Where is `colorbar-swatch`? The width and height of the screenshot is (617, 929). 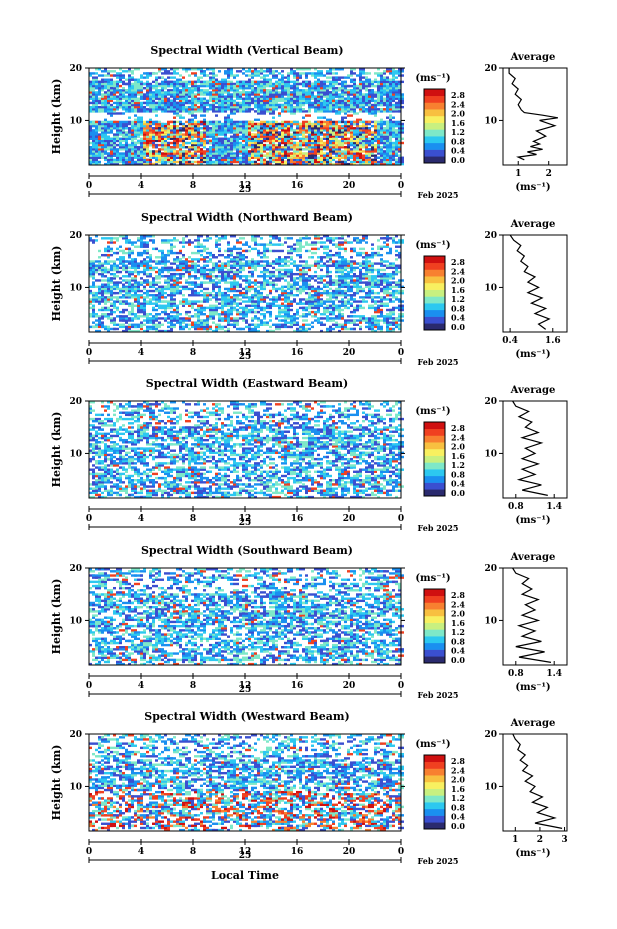
colorbar-swatch is located at coordinates (434, 146).